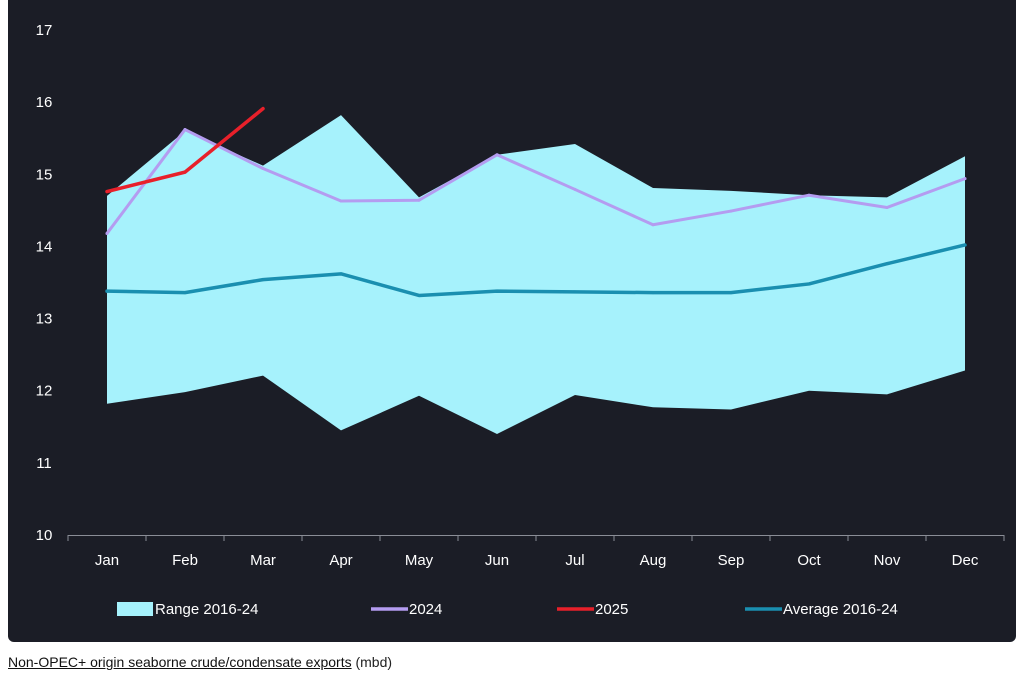 The image size is (1024, 680). Describe the element at coordinates (653, 293) in the screenshot. I see `data-point-average-2016-24-aug` at that location.